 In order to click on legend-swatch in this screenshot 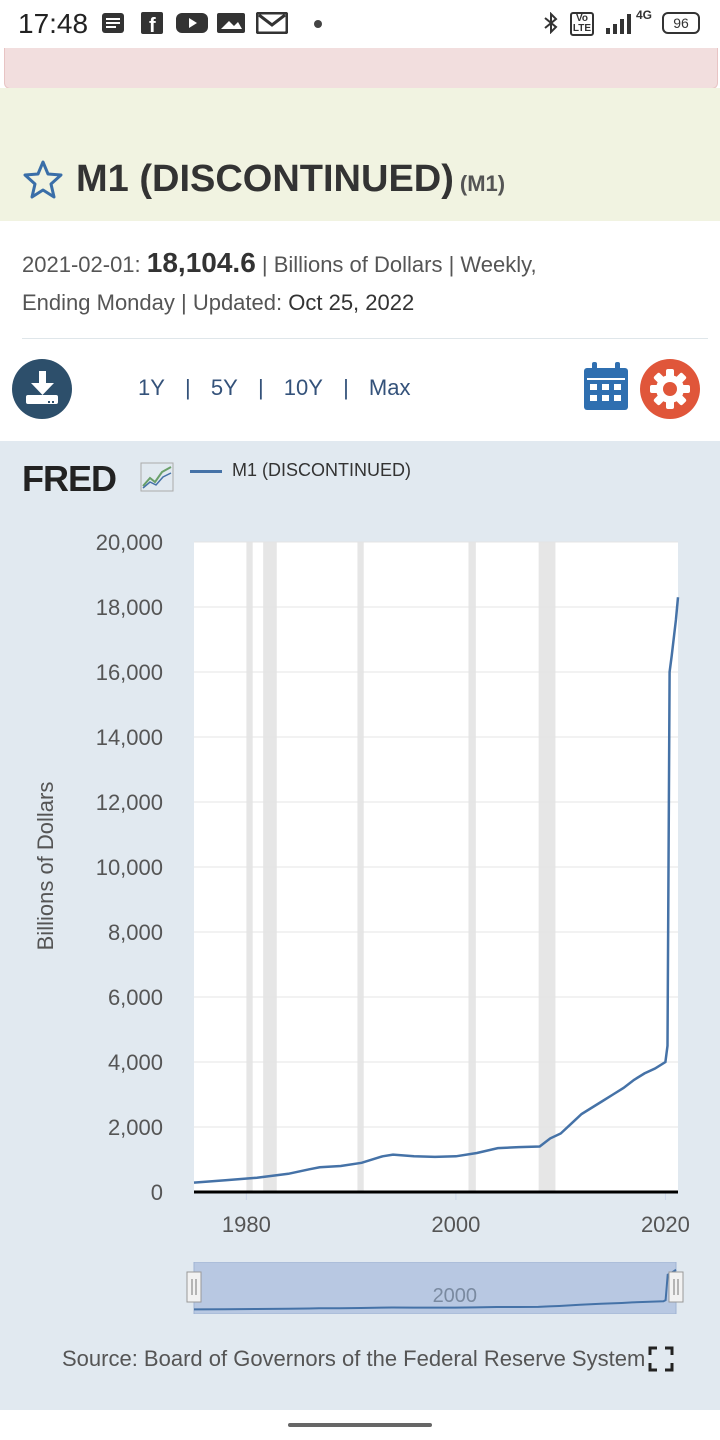, I will do `click(206, 471)`.